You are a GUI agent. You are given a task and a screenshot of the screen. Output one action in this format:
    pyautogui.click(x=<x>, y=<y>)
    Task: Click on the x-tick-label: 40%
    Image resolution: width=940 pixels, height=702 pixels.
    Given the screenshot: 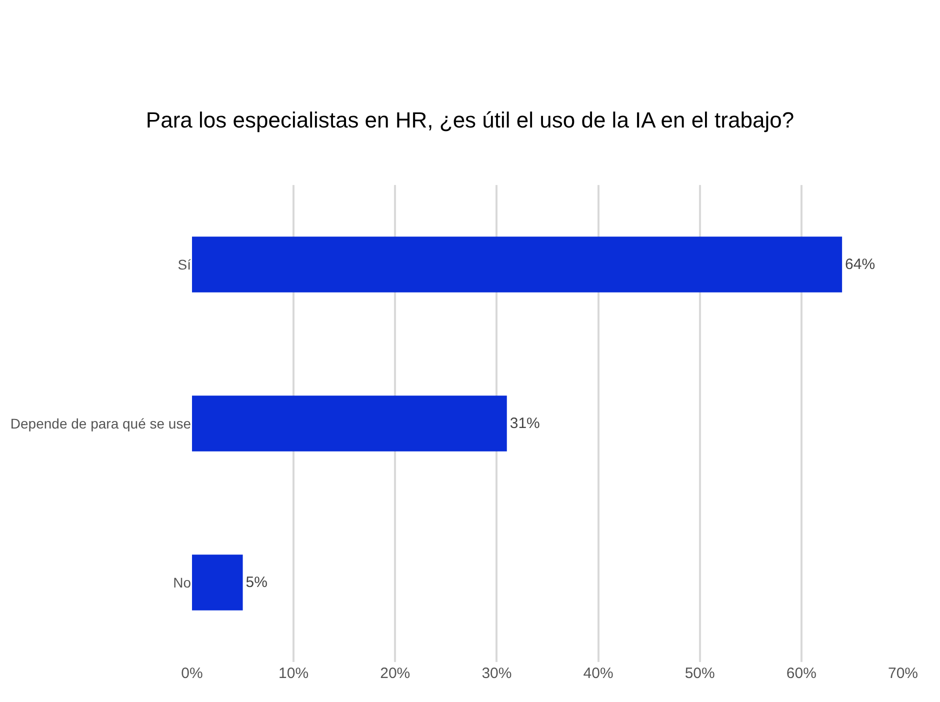 What is the action you would take?
    pyautogui.click(x=598, y=673)
    